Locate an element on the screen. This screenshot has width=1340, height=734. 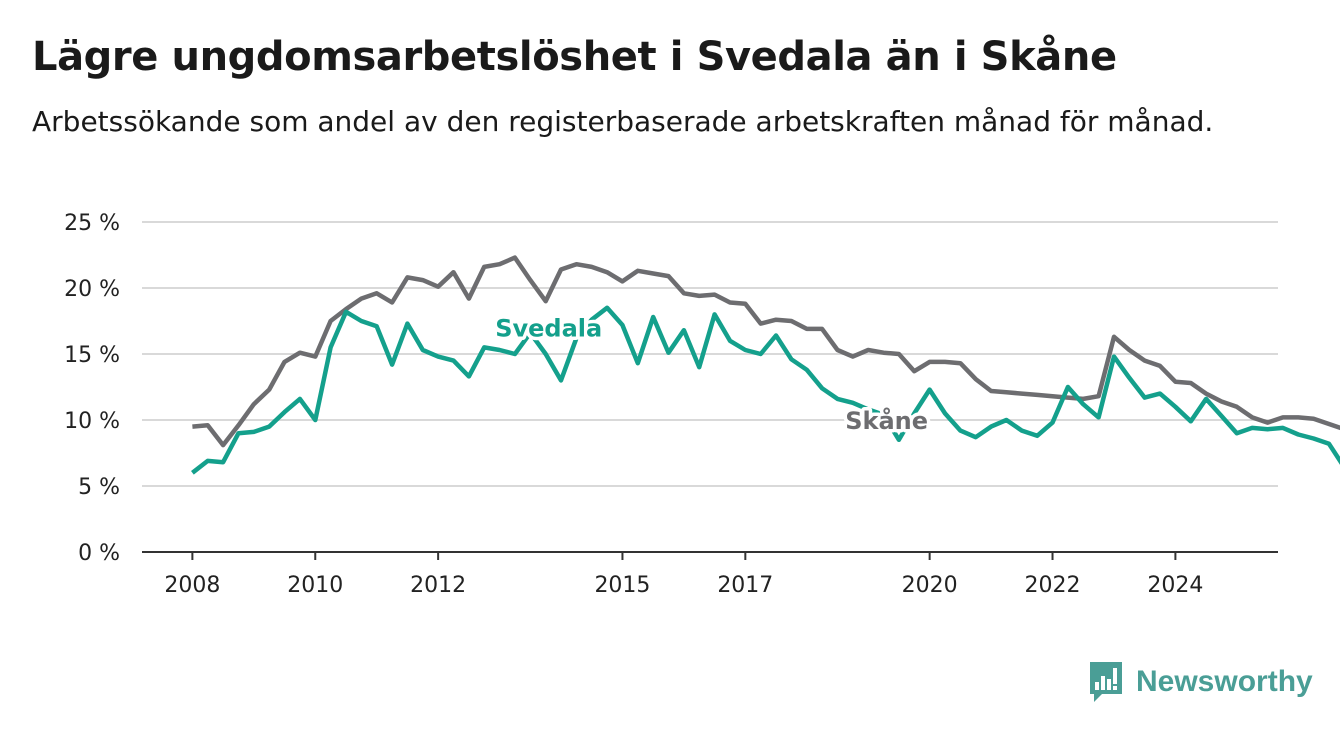
y-axis-ticks: 0 % 5 % 10 % 15 % 20 % 25 % is located at coordinates (92, 388).